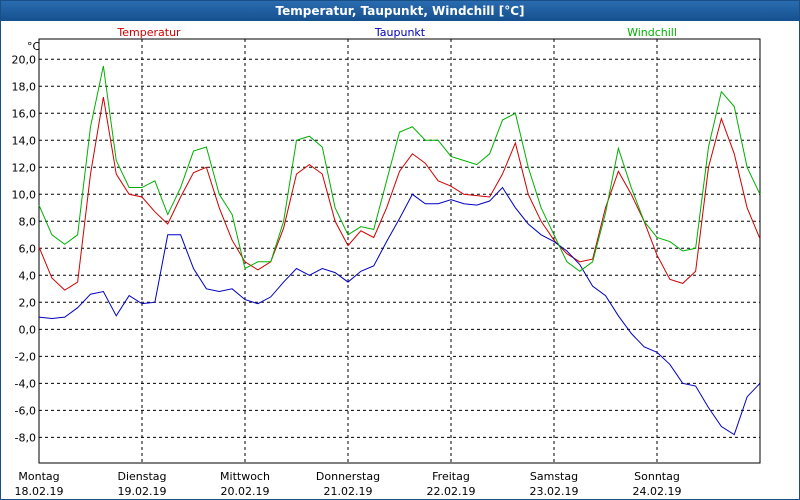  Describe the element at coordinates (554, 476) in the screenshot. I see `x-tick-label: Samstag` at that location.